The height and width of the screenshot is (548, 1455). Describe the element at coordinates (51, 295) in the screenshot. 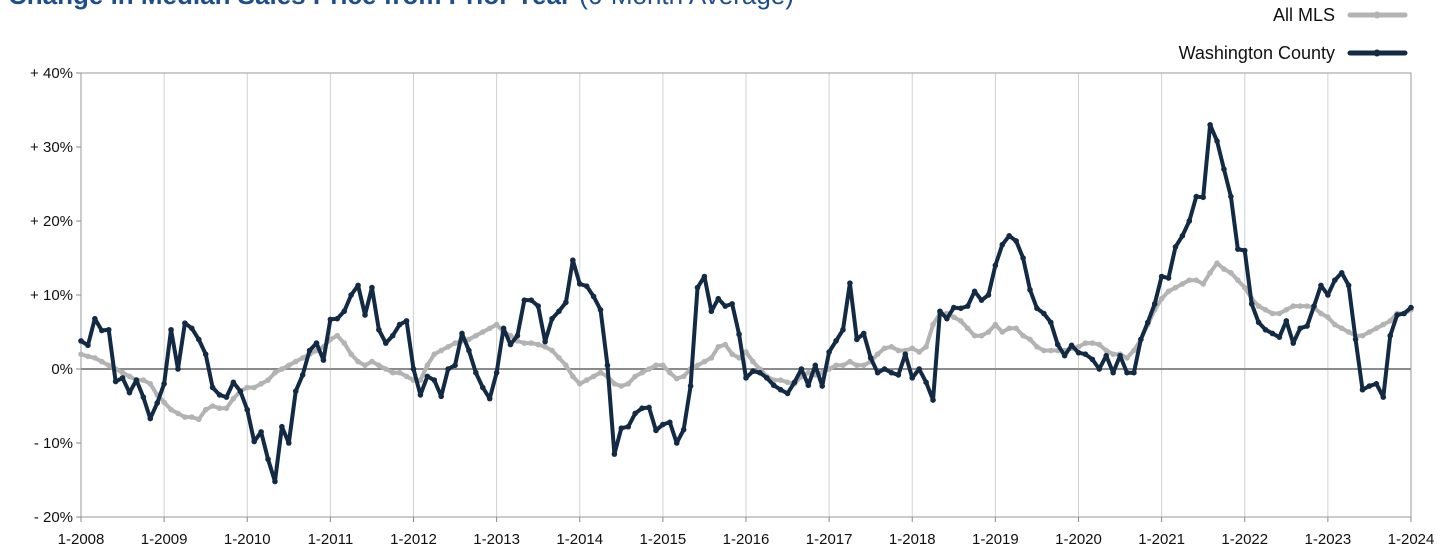

I see `y-tick-label: + 10%` at that location.